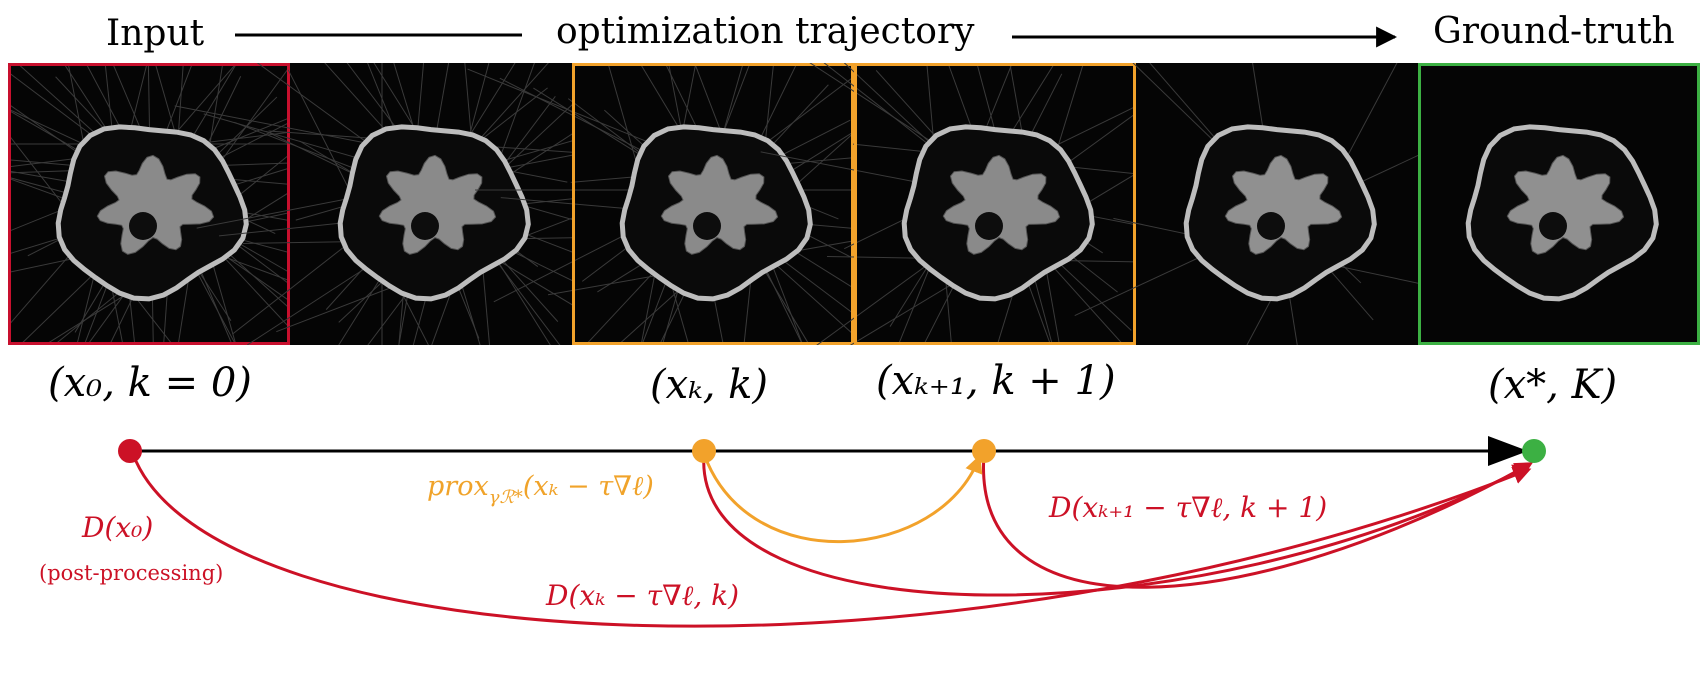  Describe the element at coordinates (842, 498) in the screenshot. I see `curve-prox` at that location.